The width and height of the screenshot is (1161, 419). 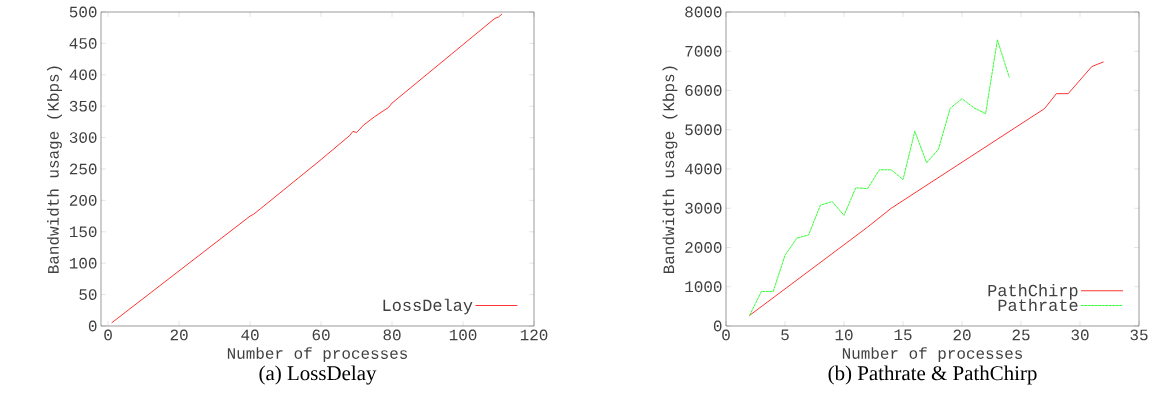 What do you see at coordinates (844, 335) in the screenshot?
I see `x-tick-label: 10` at bounding box center [844, 335].